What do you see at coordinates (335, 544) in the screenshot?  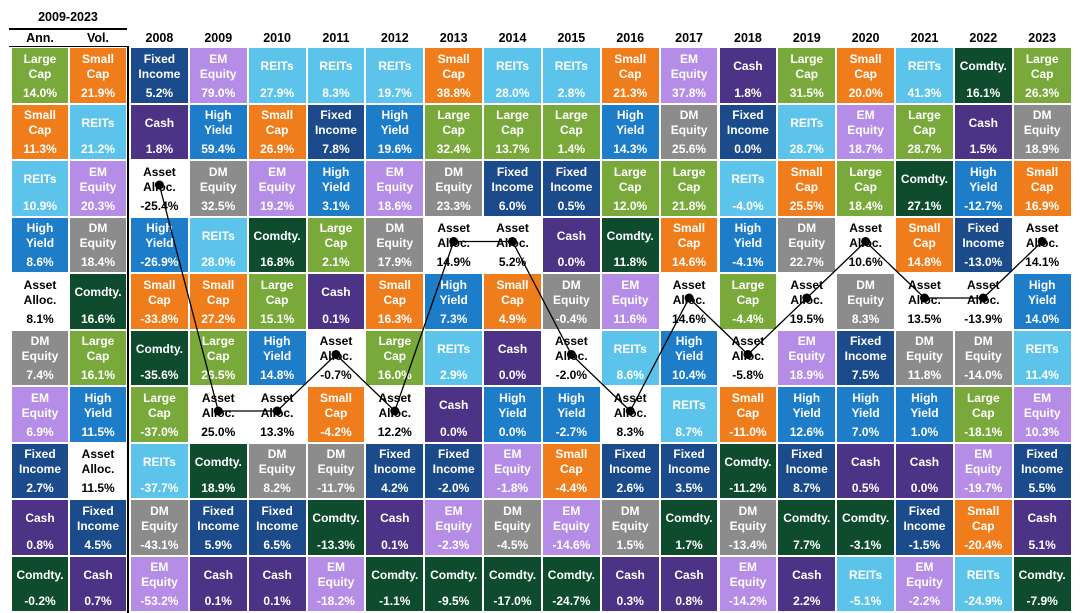 I see `return-value: -13.3%` at bounding box center [335, 544].